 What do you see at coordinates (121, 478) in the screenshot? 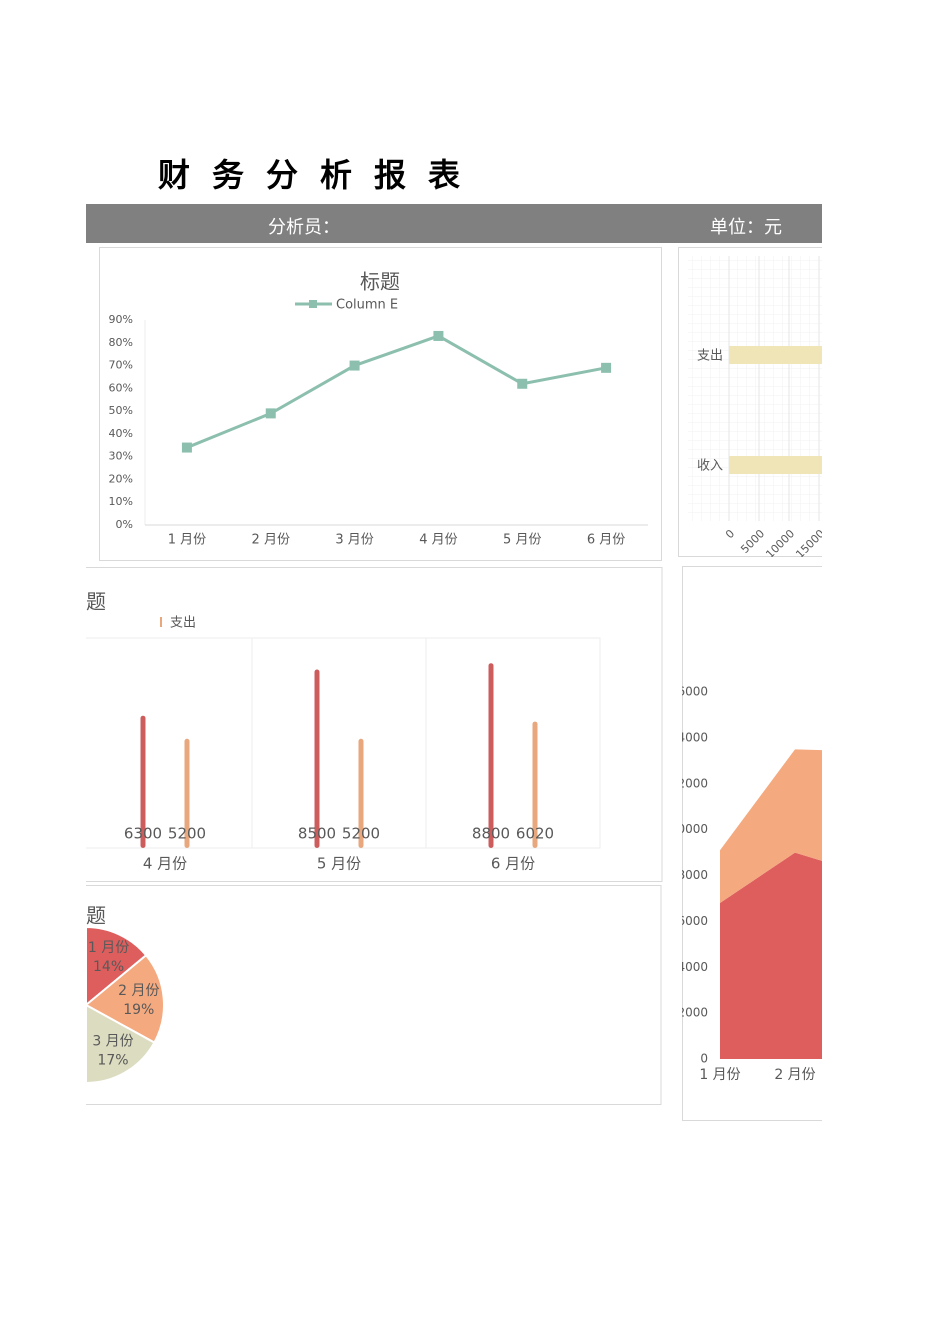
I see `y-tick-label: 20%` at bounding box center [121, 478].